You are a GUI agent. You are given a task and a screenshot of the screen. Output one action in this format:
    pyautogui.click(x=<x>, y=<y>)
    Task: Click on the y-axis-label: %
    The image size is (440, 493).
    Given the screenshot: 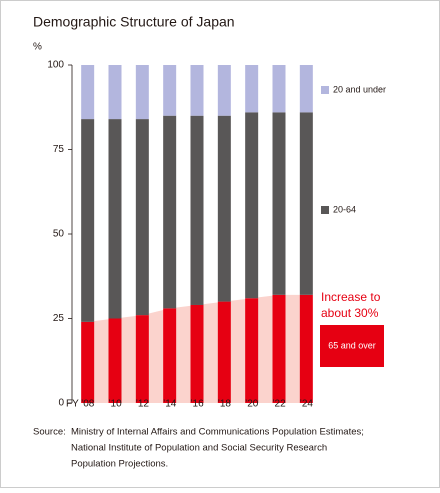 What is the action you would take?
    pyautogui.click(x=37, y=47)
    